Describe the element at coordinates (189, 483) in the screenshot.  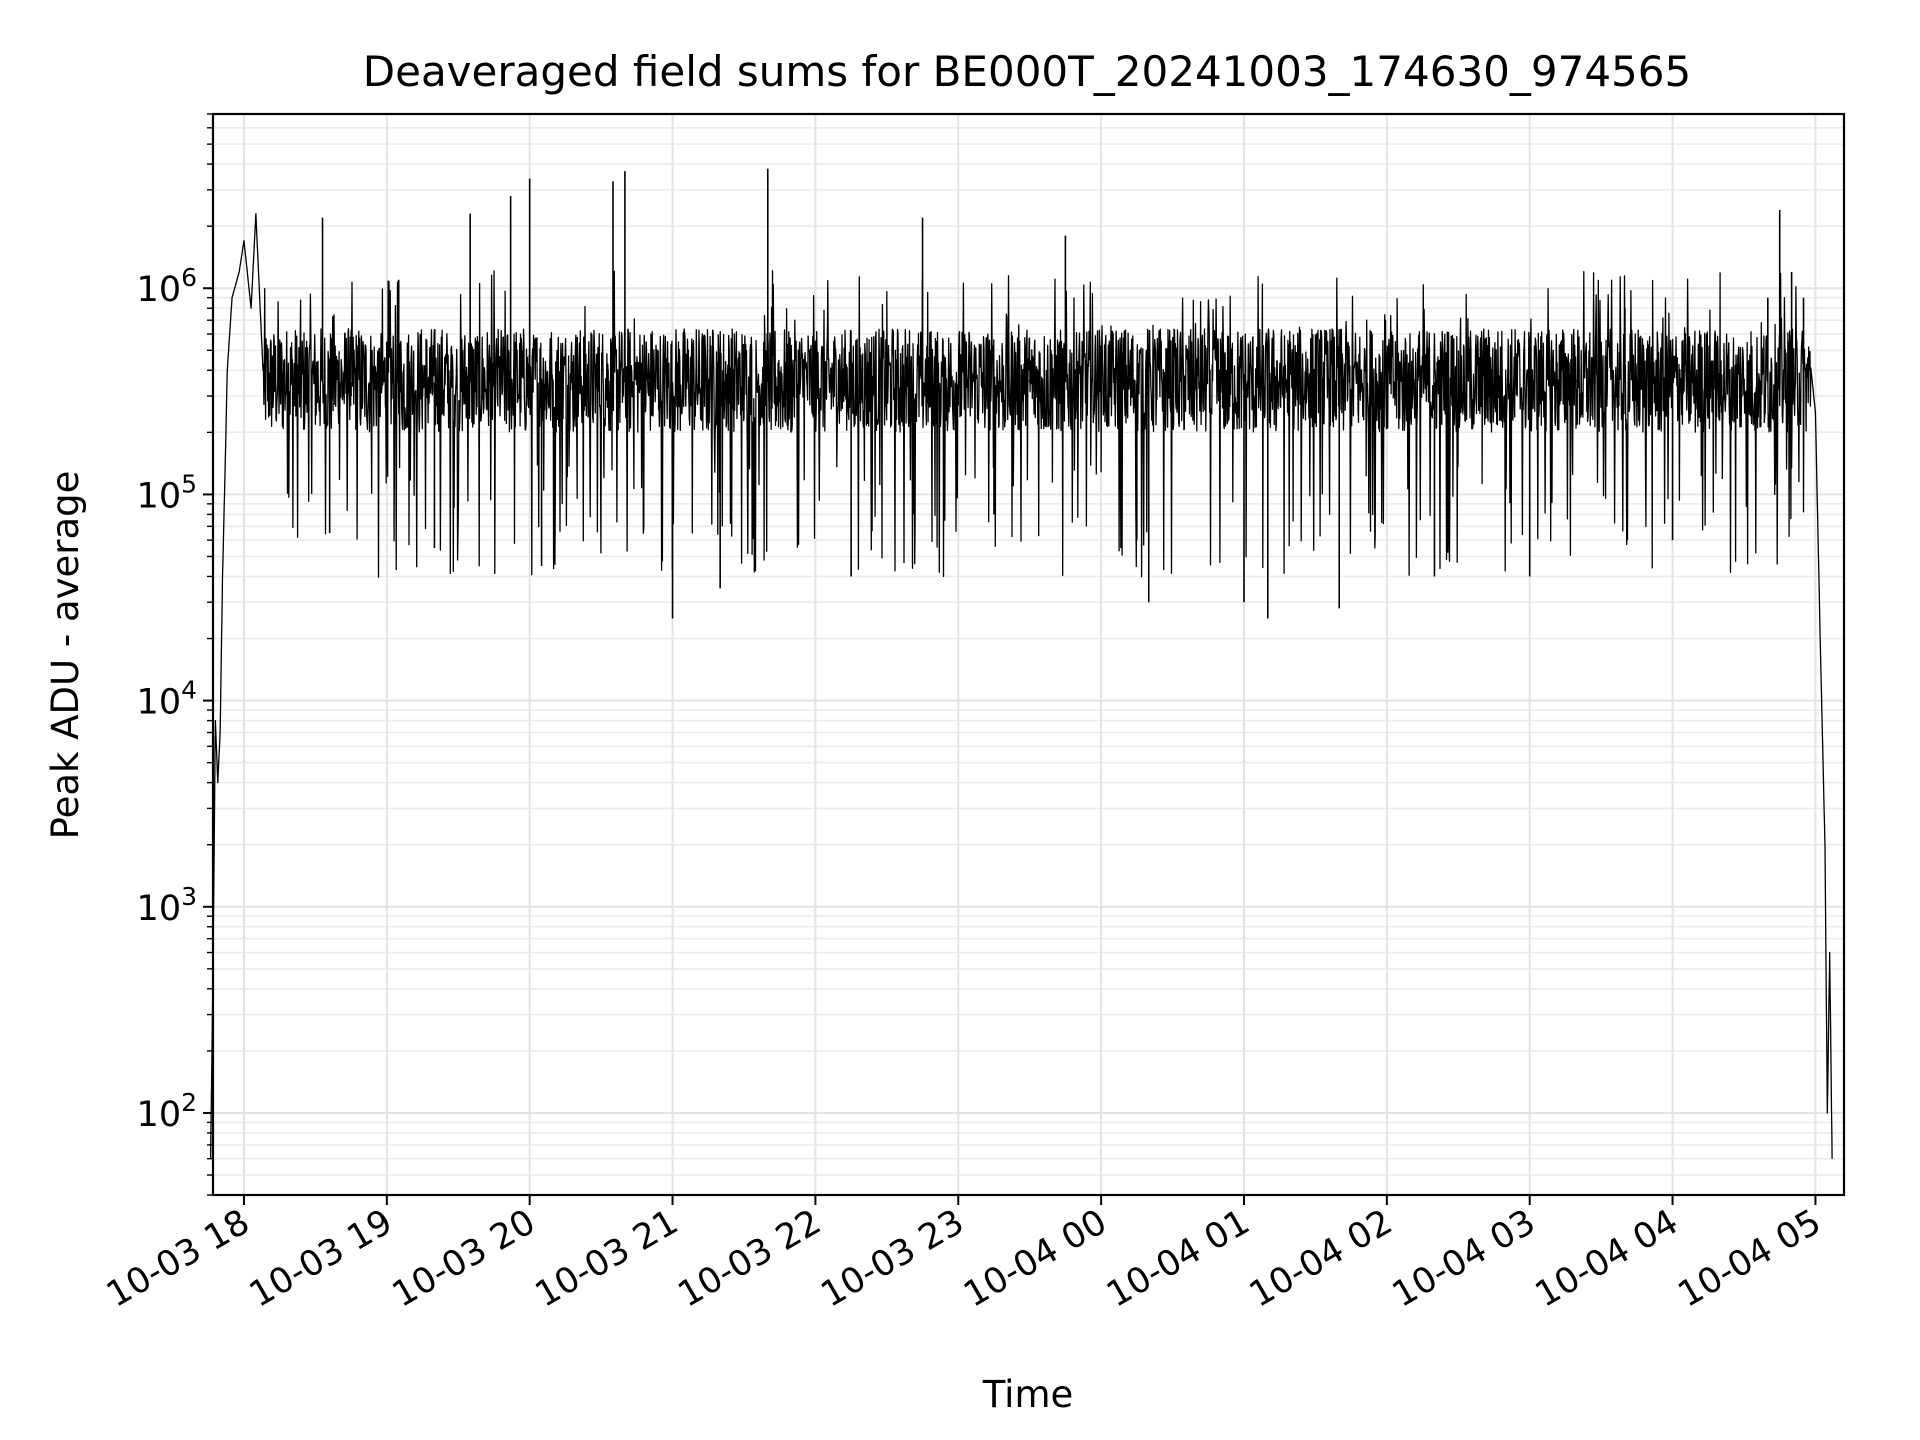
I see `y-tick-exponent: 5` at that location.